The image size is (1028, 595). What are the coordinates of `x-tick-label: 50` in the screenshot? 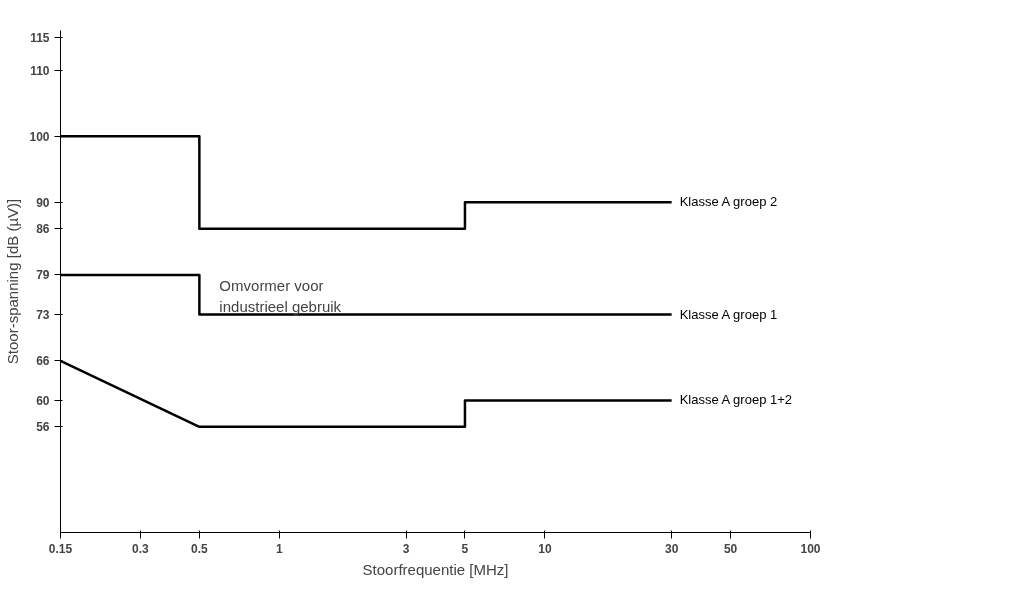 It's located at (730, 548).